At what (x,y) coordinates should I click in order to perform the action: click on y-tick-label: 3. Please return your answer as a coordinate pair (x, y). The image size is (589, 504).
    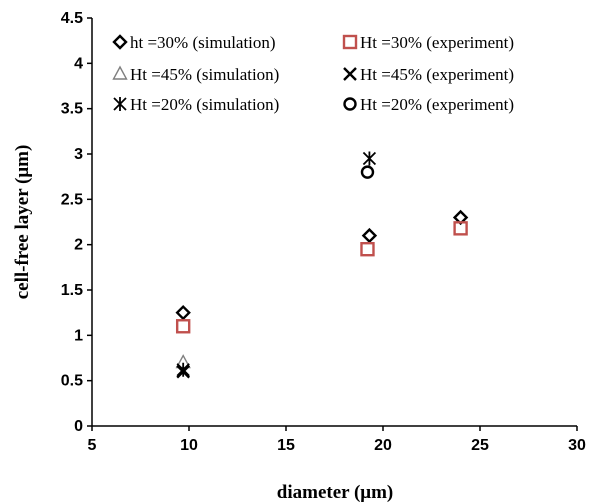
    Looking at the image, I should click on (78, 154).